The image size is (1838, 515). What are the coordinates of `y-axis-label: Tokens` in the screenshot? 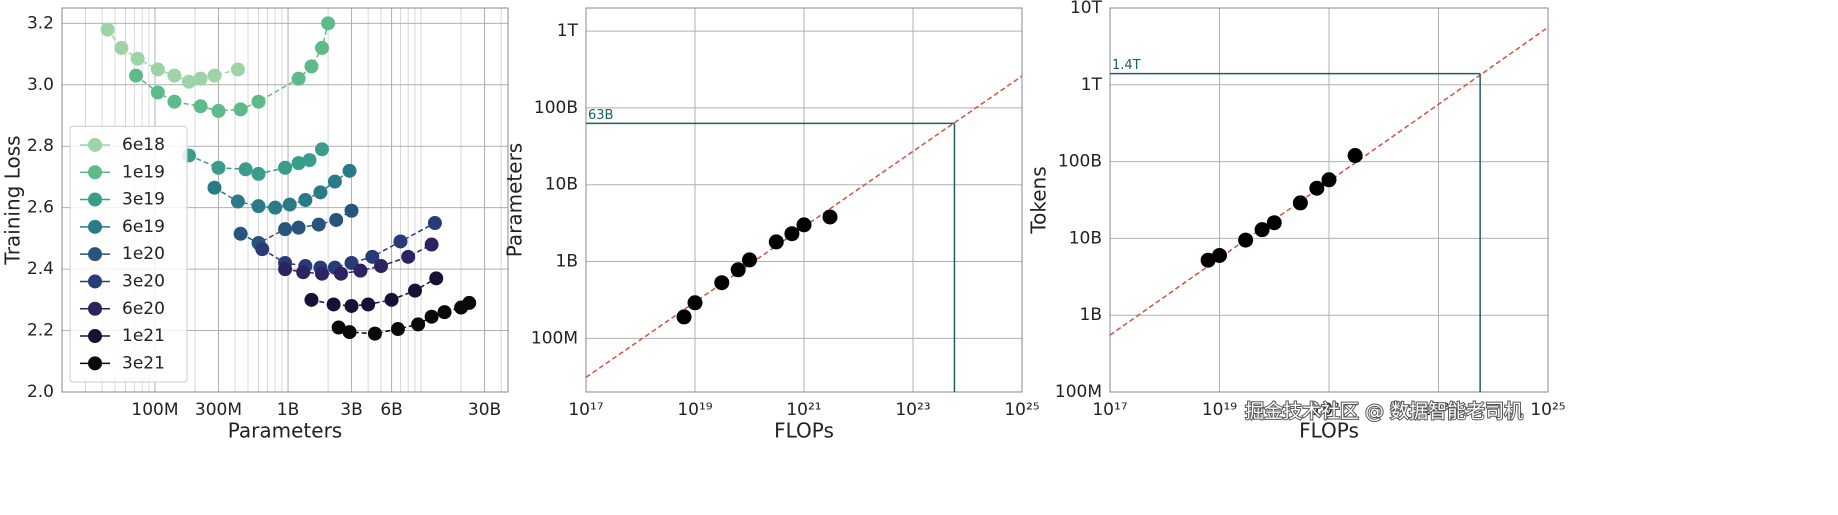 It's located at (1039, 200).